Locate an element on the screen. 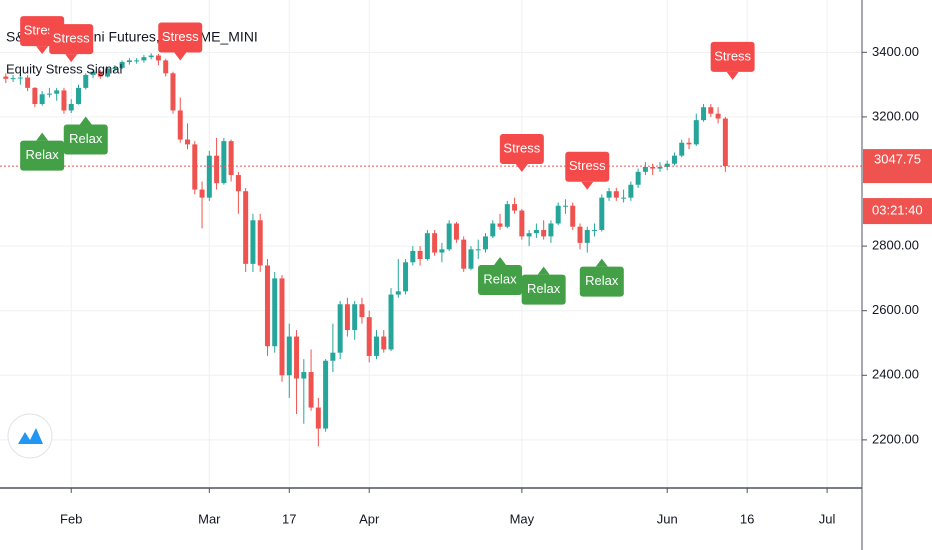  logo is located at coordinates (30, 436).